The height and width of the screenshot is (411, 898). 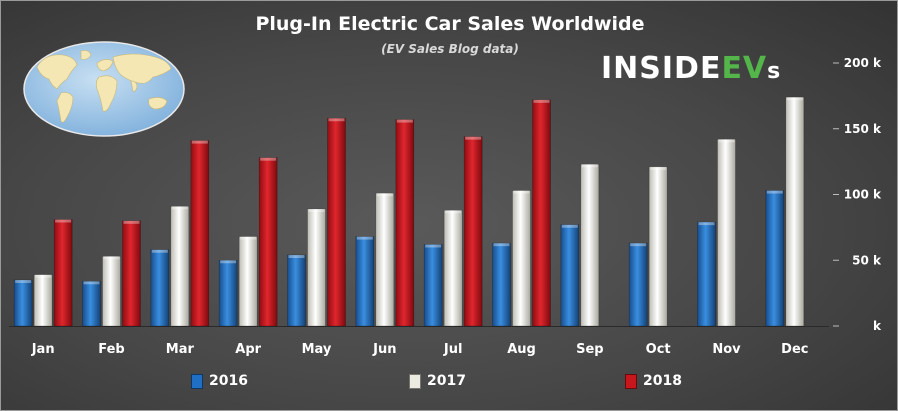 I want to click on bar-2017-jun, so click(x=385, y=259).